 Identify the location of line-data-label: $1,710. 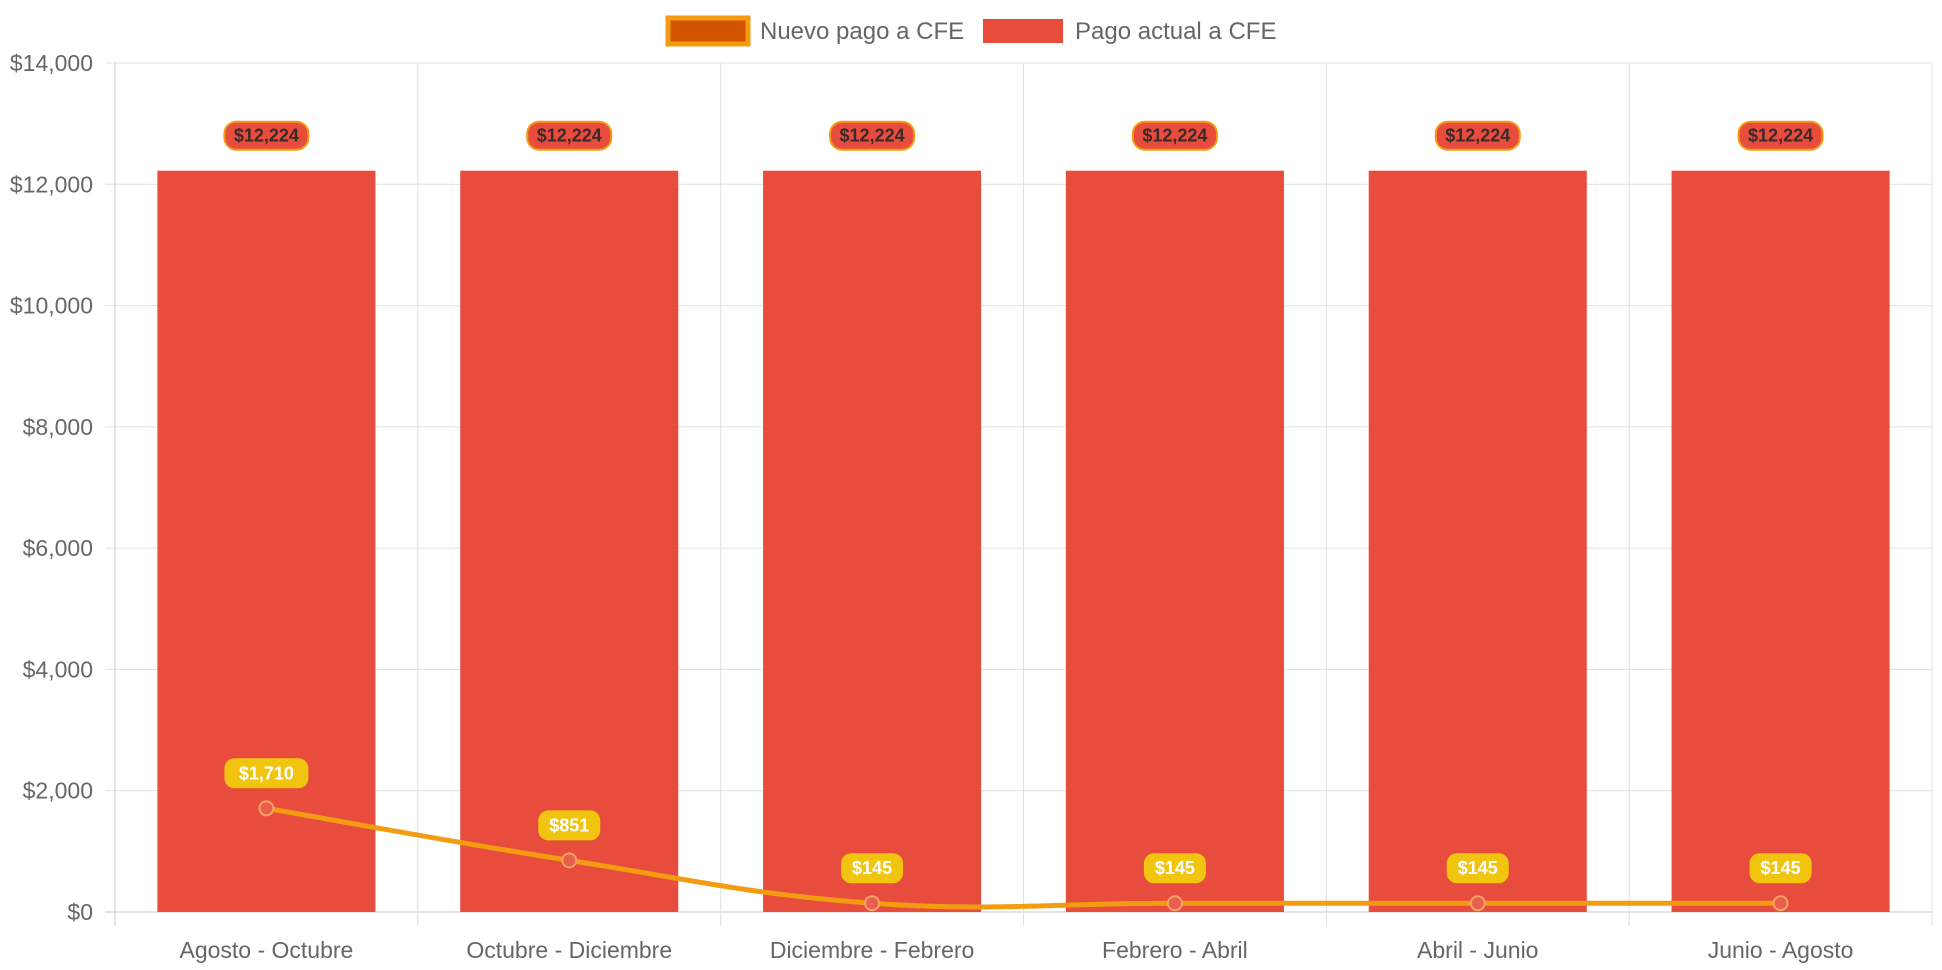
(266, 773).